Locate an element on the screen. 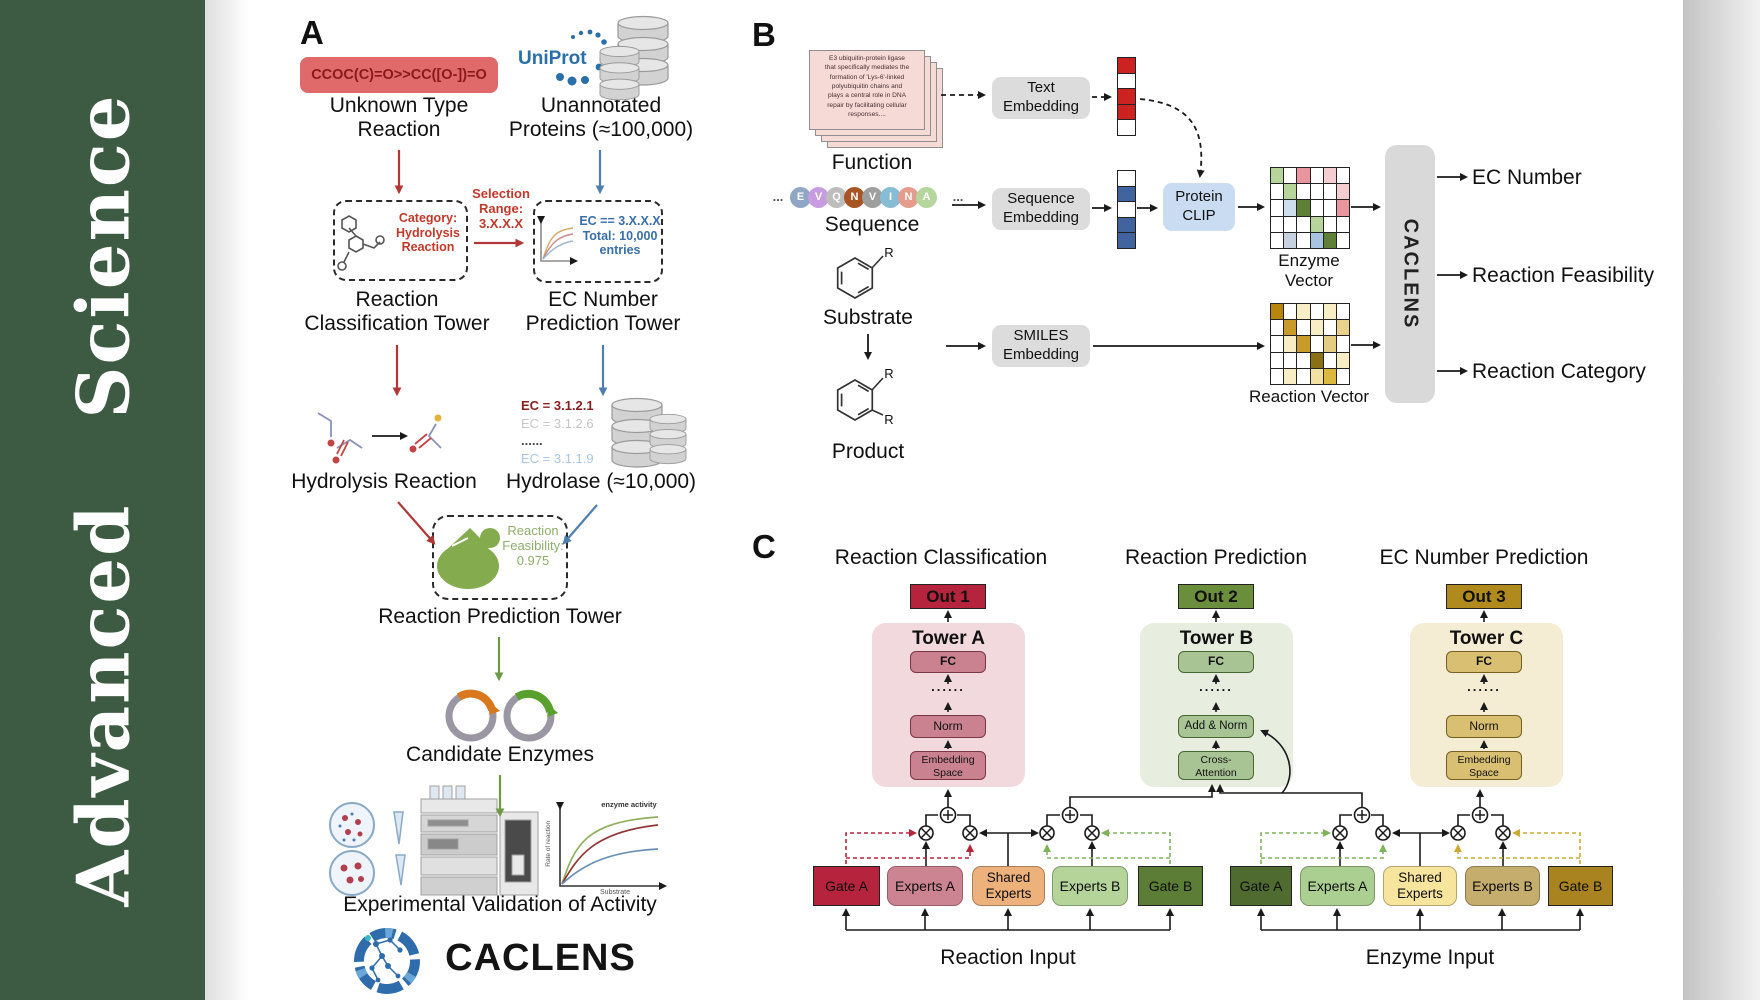  sequence-embedding-box: Sequence Embedding is located at coordinates (1041, 209).